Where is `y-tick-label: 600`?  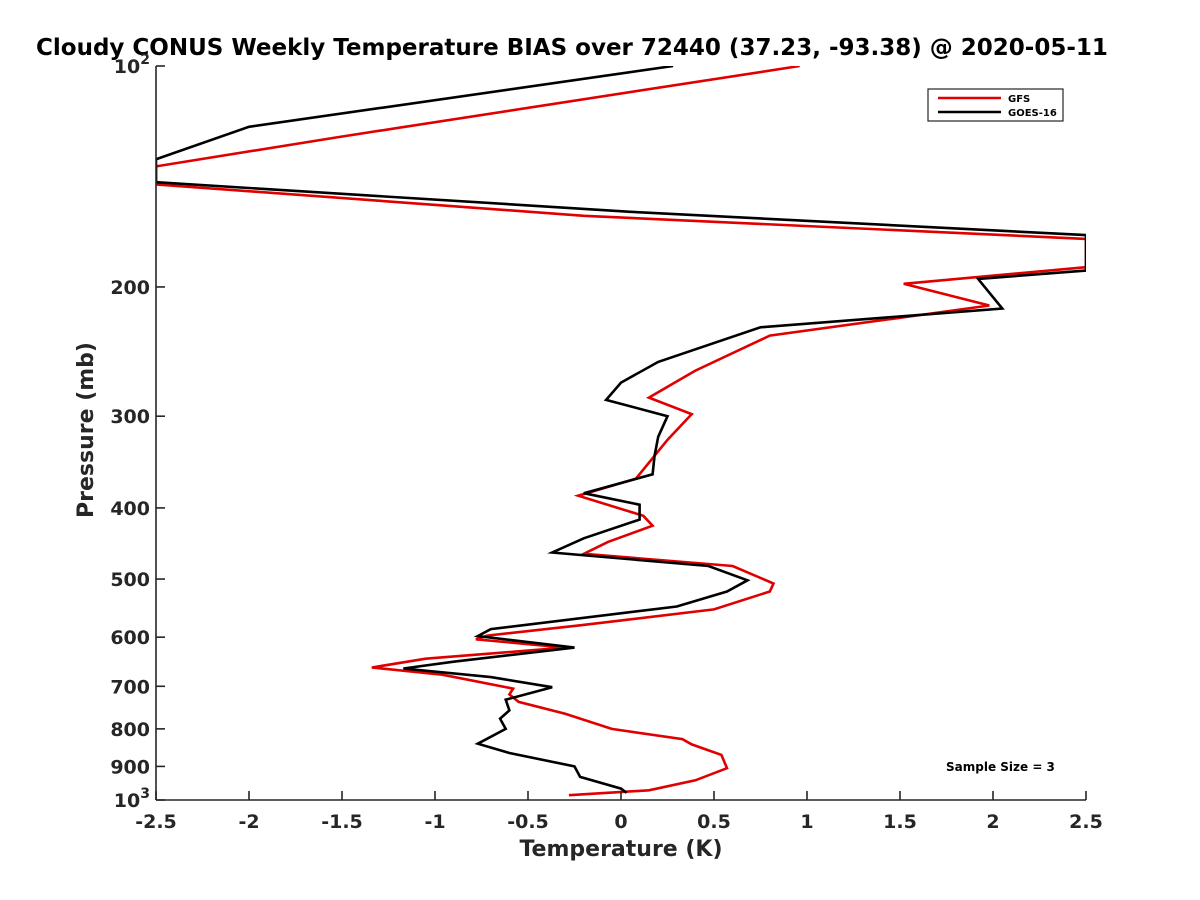
y-tick-label: 600 is located at coordinates (130, 638).